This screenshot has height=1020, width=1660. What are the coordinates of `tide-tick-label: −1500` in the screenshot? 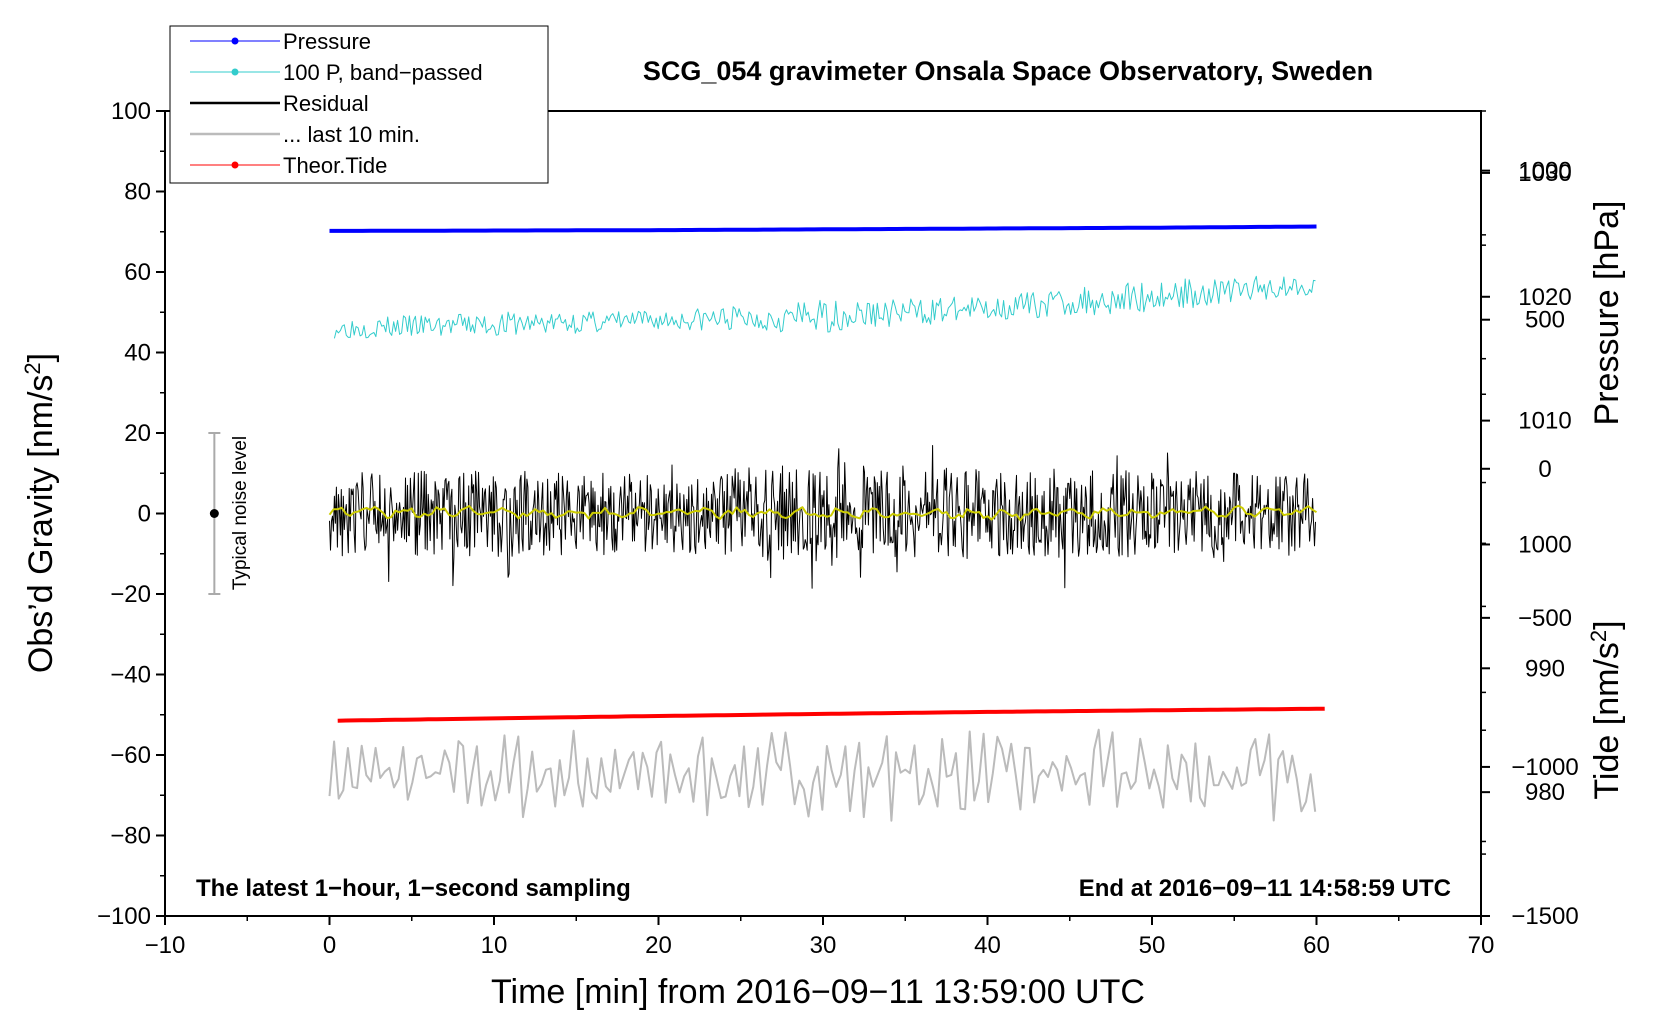 It's located at (1544, 916).